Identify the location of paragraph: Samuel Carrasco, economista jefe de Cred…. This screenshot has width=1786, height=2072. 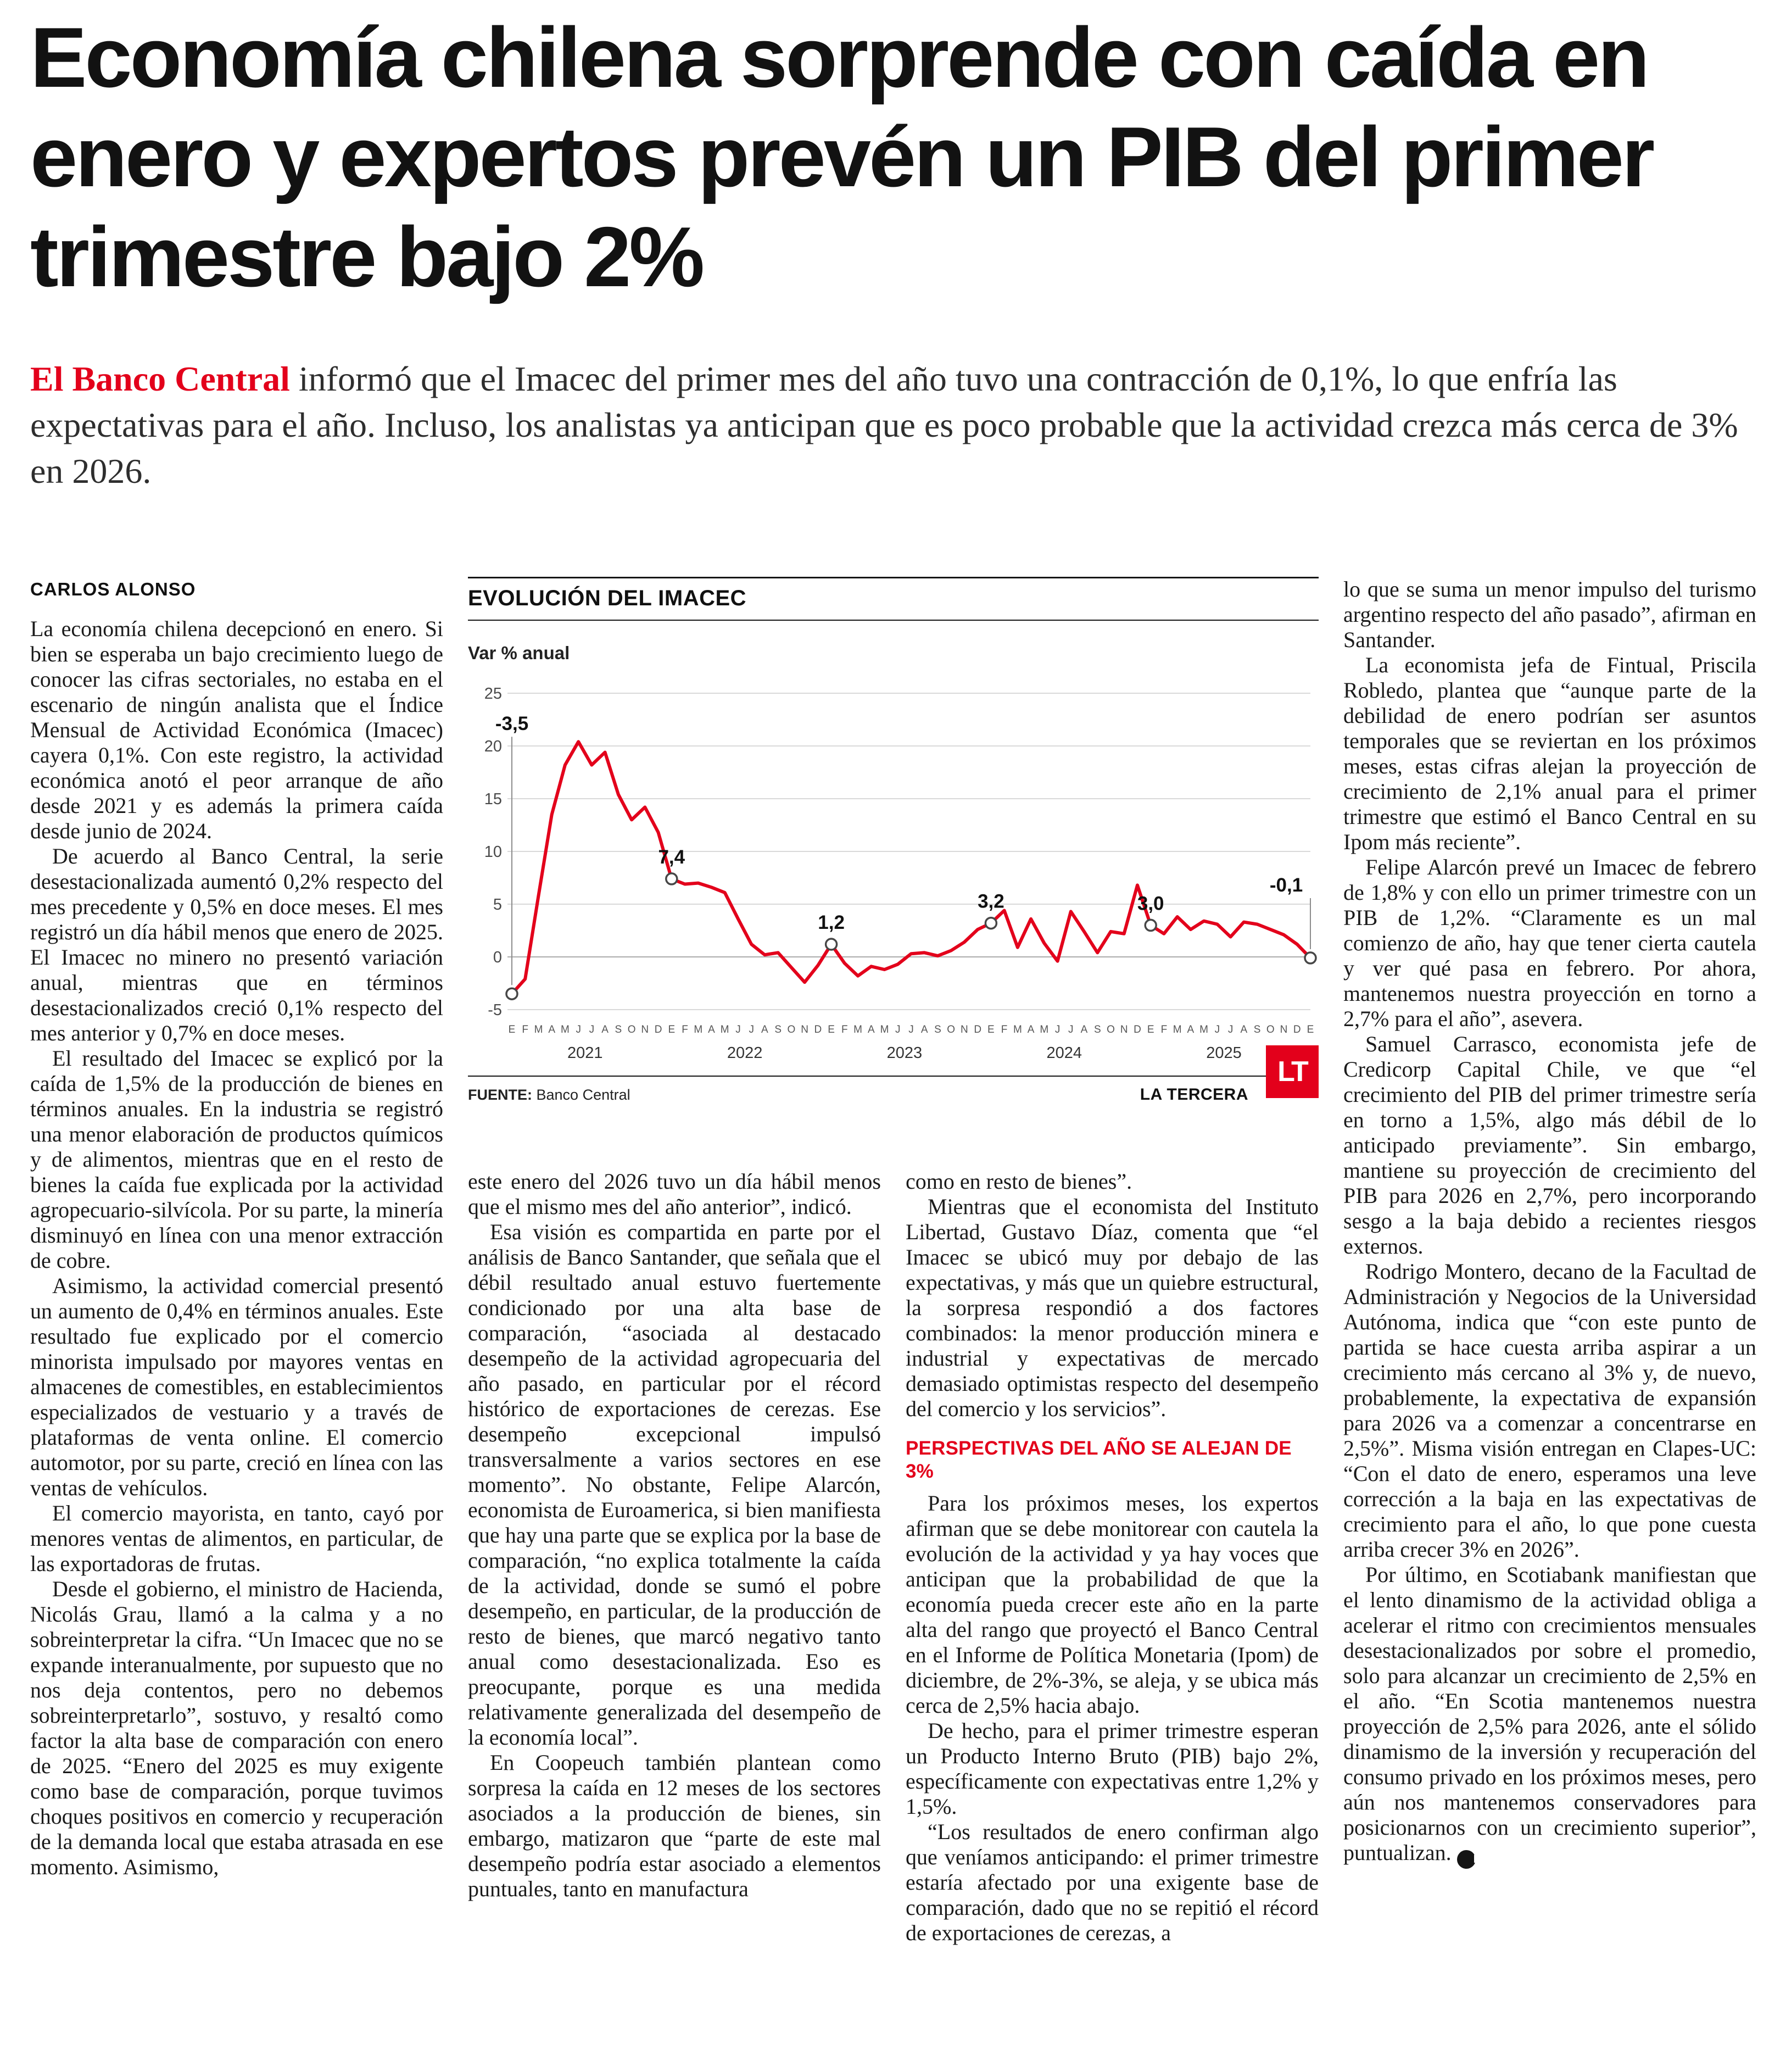
(1549, 1145).